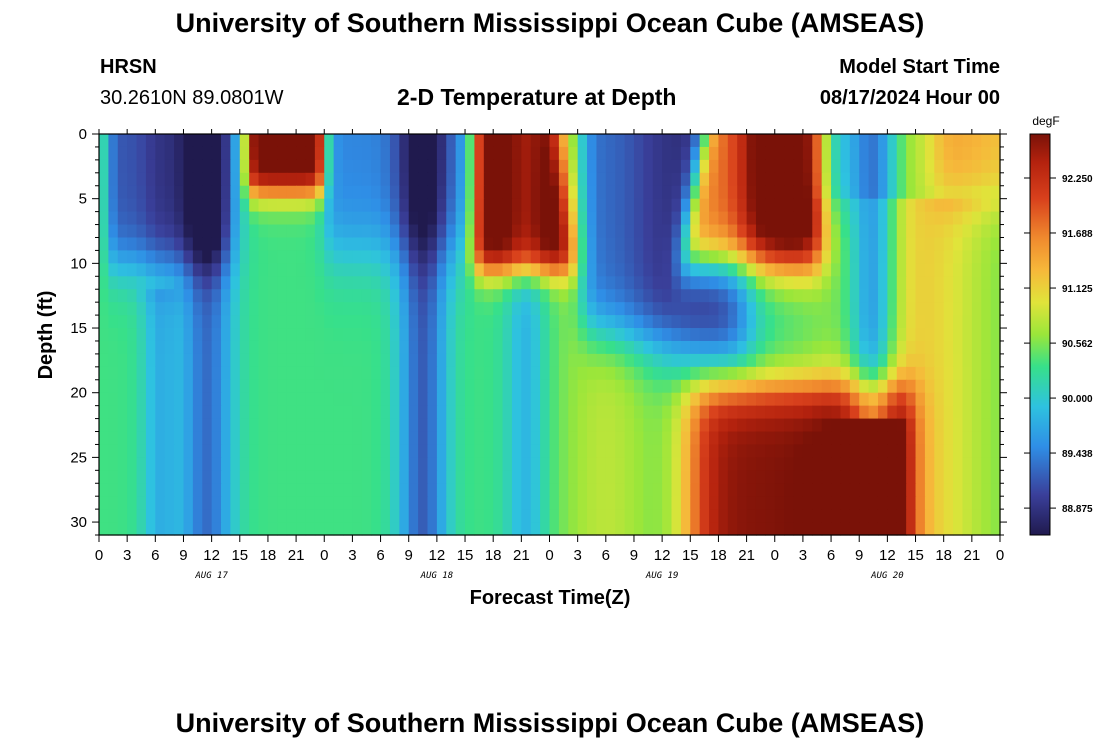  What do you see at coordinates (662, 576) in the screenshot?
I see `x-date-label: AUG 19` at bounding box center [662, 576].